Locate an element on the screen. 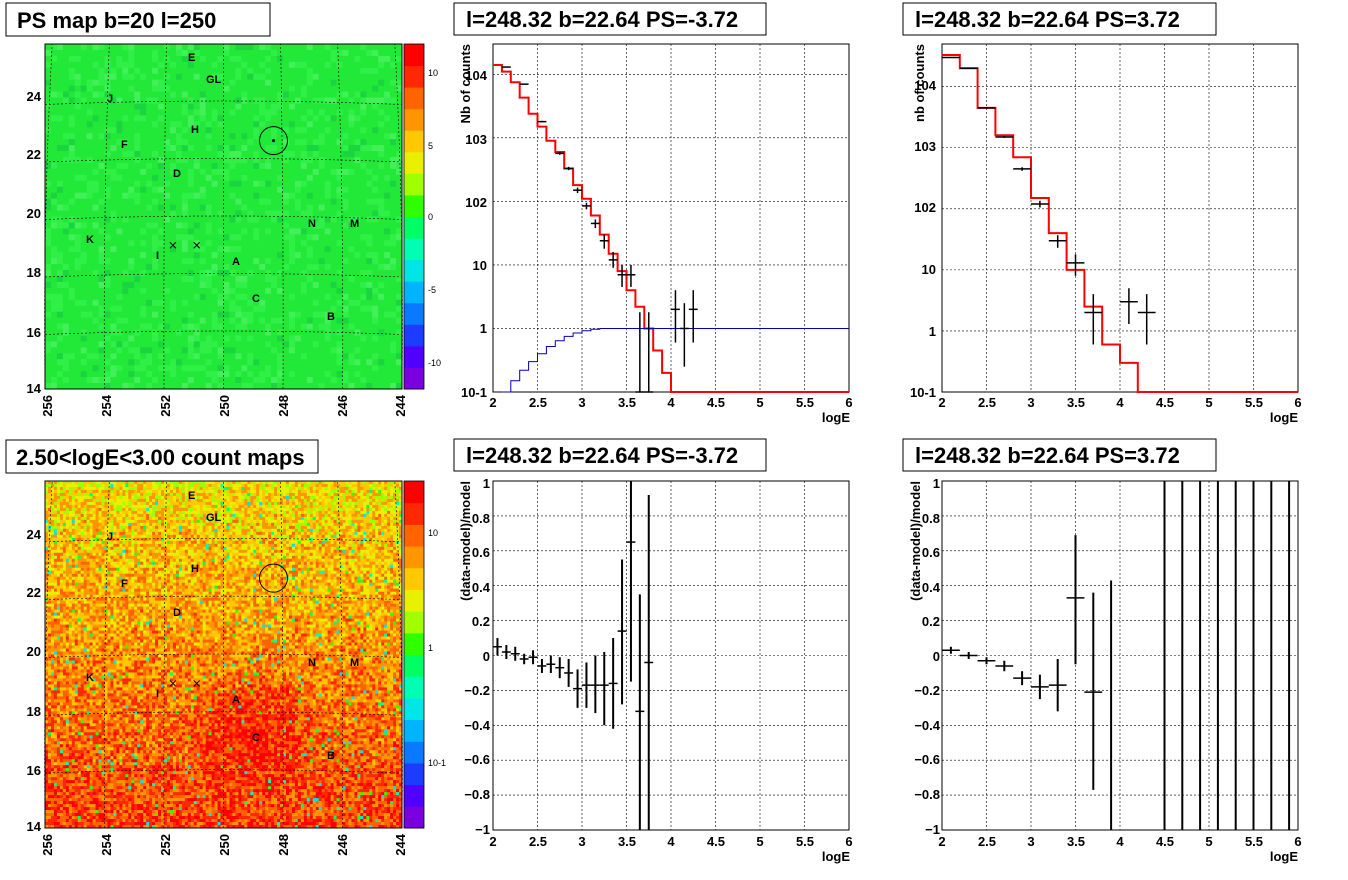  palette-swatch is located at coordinates (414, 292).